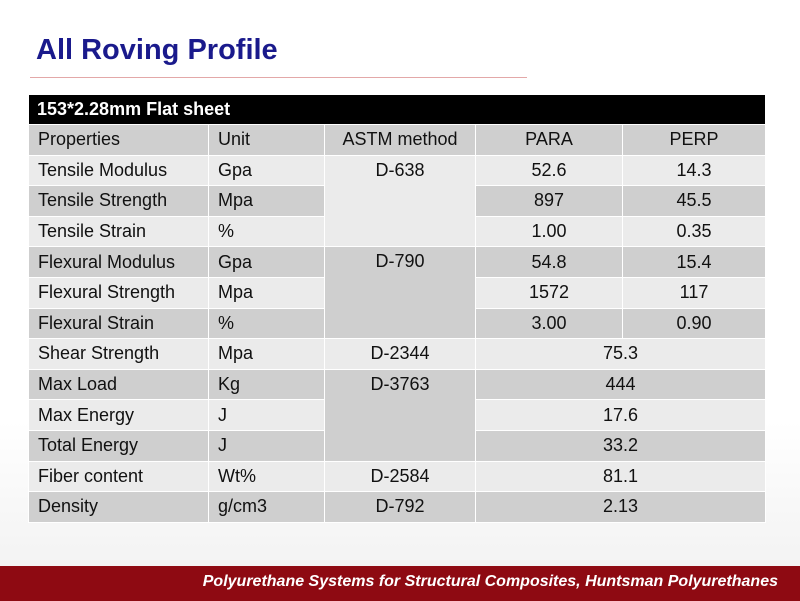 Image resolution: width=800 pixels, height=601 pixels. What do you see at coordinates (400, 140) in the screenshot?
I see `column-header-astm: ASTM method` at bounding box center [400, 140].